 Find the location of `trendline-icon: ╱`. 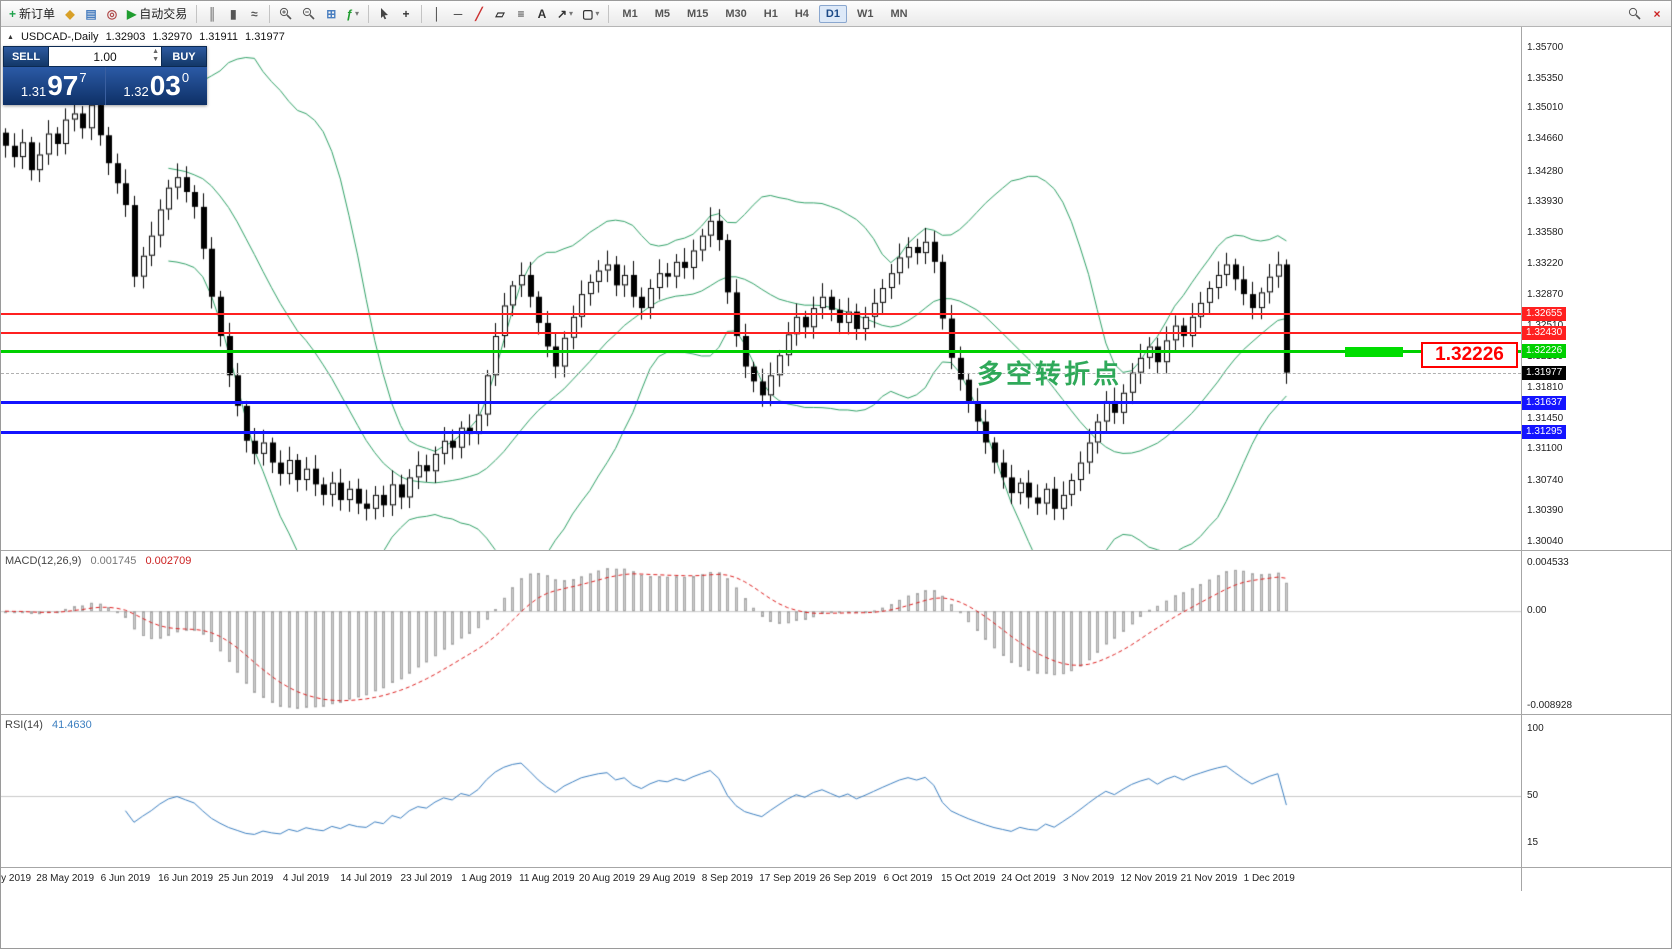

trendline-icon: ╱ is located at coordinates (479, 13).